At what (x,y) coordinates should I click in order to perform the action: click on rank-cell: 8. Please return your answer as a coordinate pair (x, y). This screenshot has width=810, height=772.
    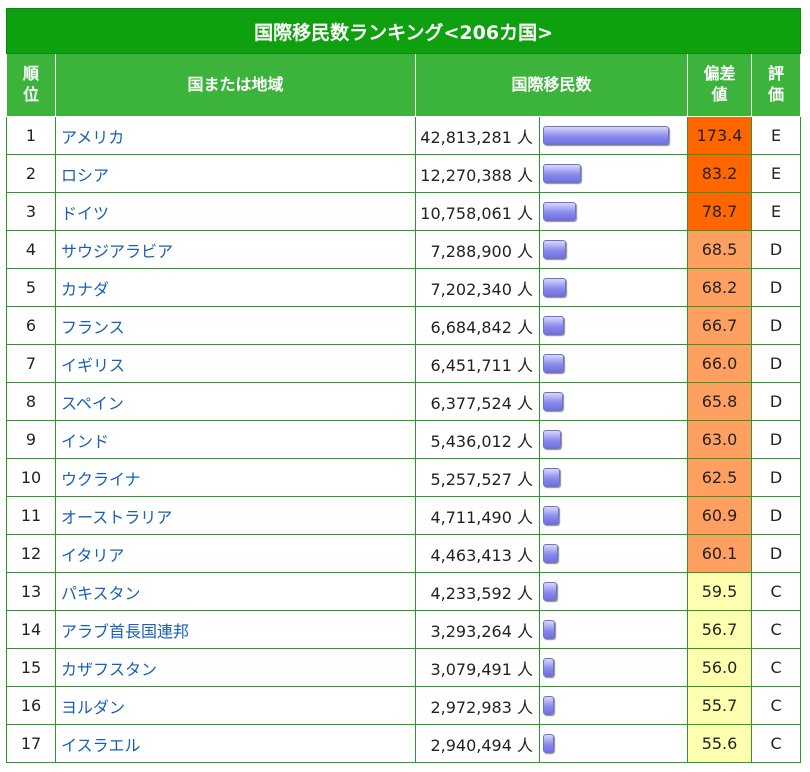
    Looking at the image, I should click on (31, 401).